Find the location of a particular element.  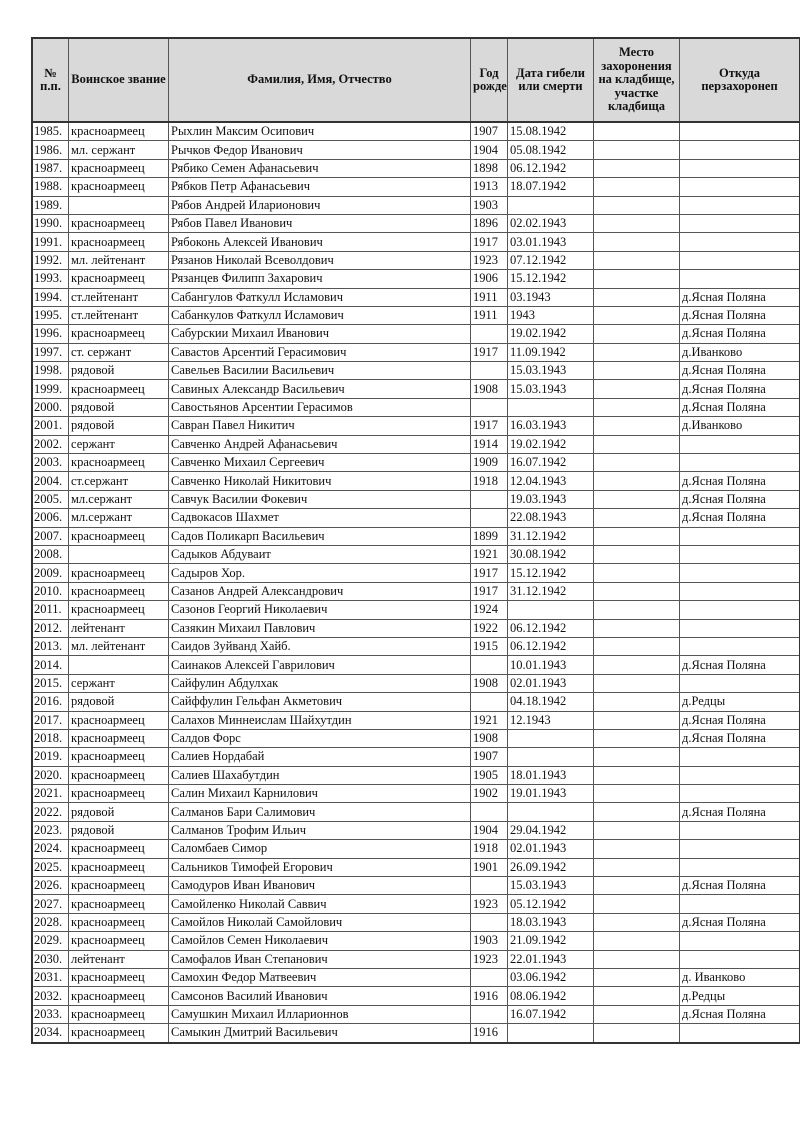

cell-rank: рядовой is located at coordinates (118, 812).